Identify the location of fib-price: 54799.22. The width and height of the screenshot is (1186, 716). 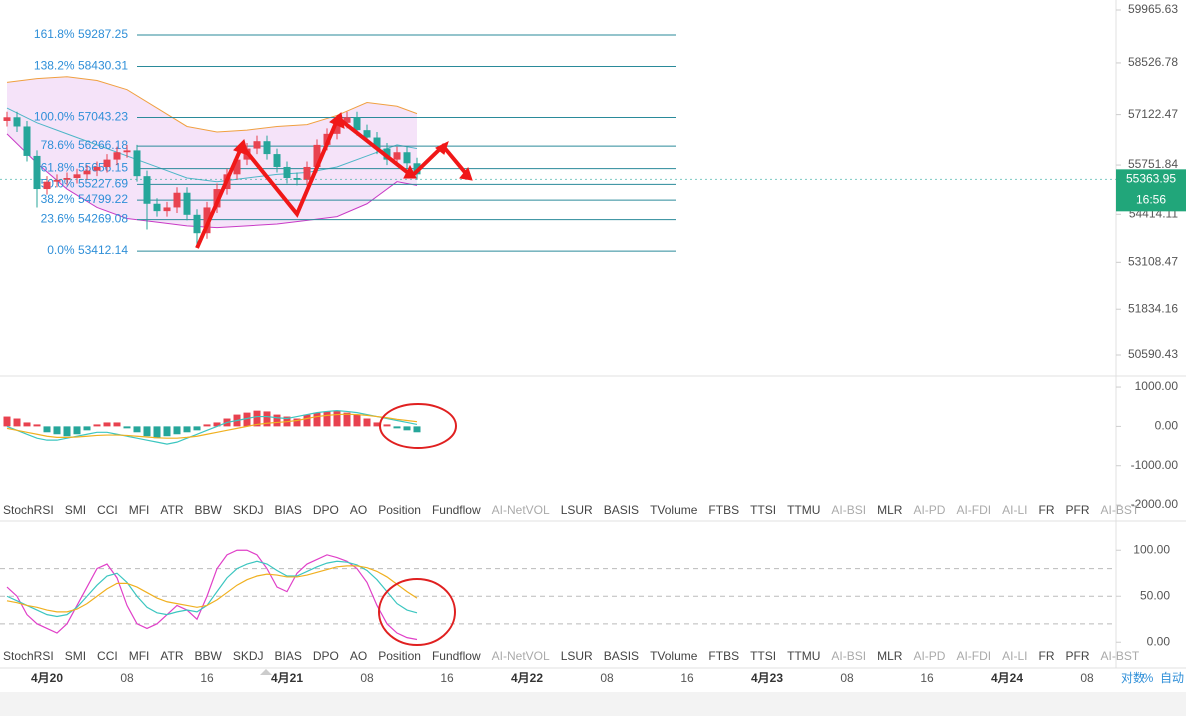
(103, 199).